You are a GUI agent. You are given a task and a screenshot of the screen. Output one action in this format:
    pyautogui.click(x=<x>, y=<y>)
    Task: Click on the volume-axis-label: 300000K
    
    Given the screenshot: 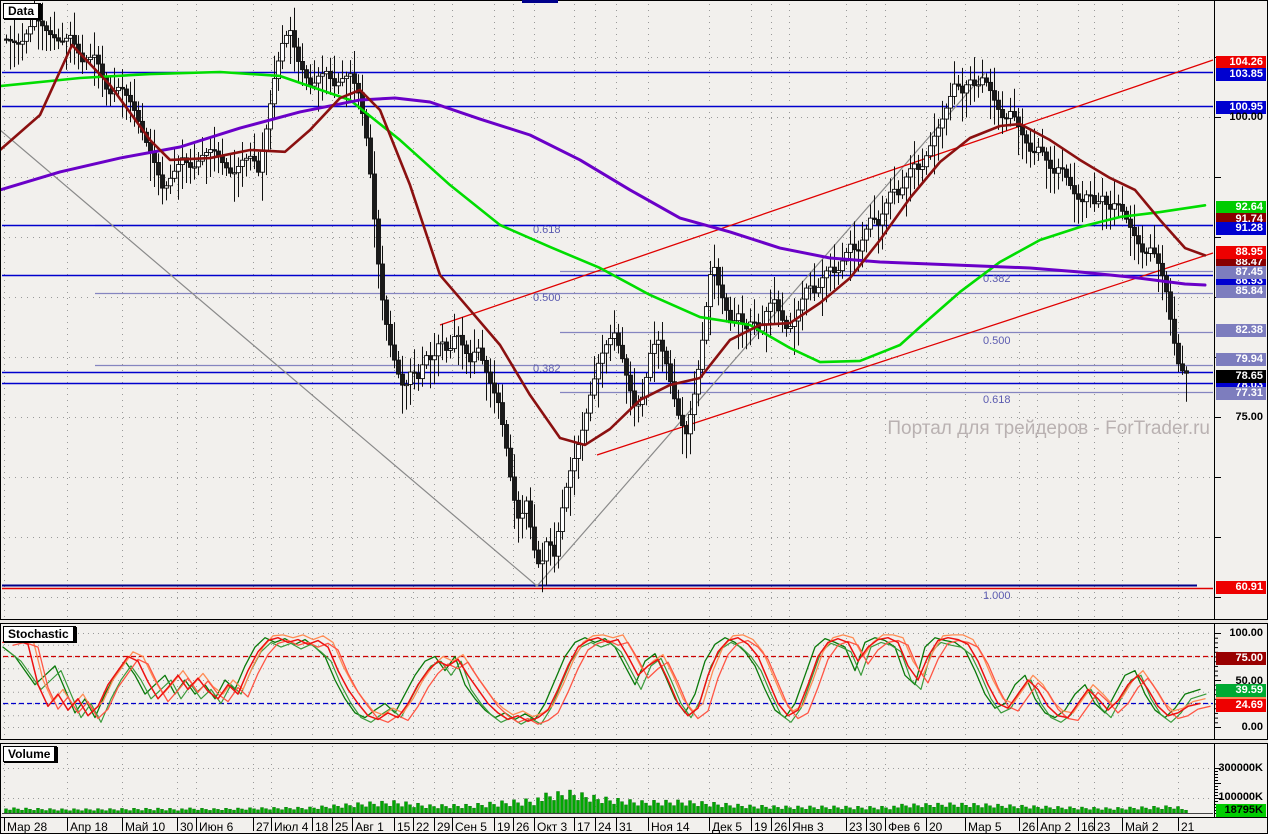 What is the action you would take?
    pyautogui.click(x=1240, y=767)
    